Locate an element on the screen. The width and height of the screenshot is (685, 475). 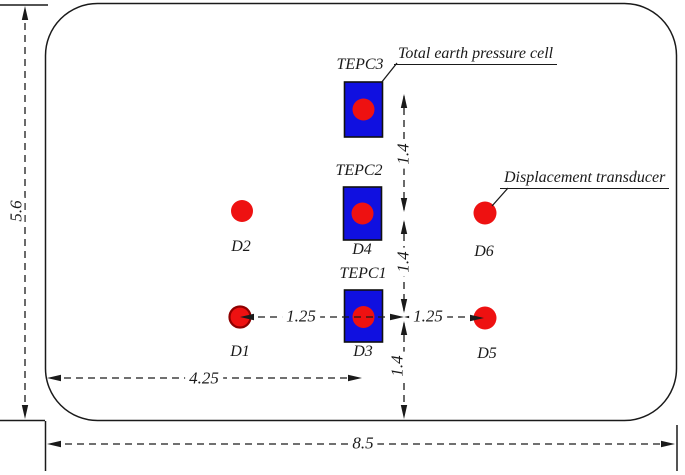
dim-label-v-spacing-3: 1.4 is located at coordinates (397, 366).